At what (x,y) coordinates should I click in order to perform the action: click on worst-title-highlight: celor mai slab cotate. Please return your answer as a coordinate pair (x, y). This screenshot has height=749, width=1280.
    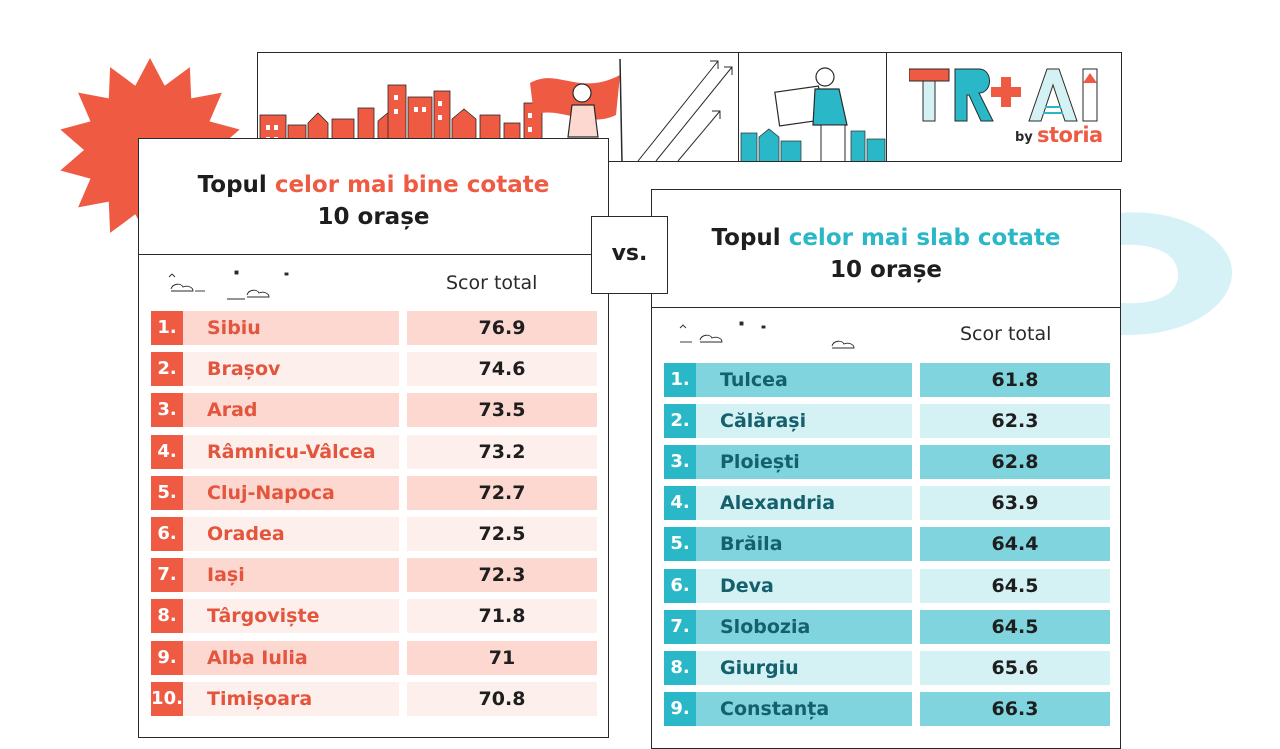
    Looking at the image, I should click on (924, 238).